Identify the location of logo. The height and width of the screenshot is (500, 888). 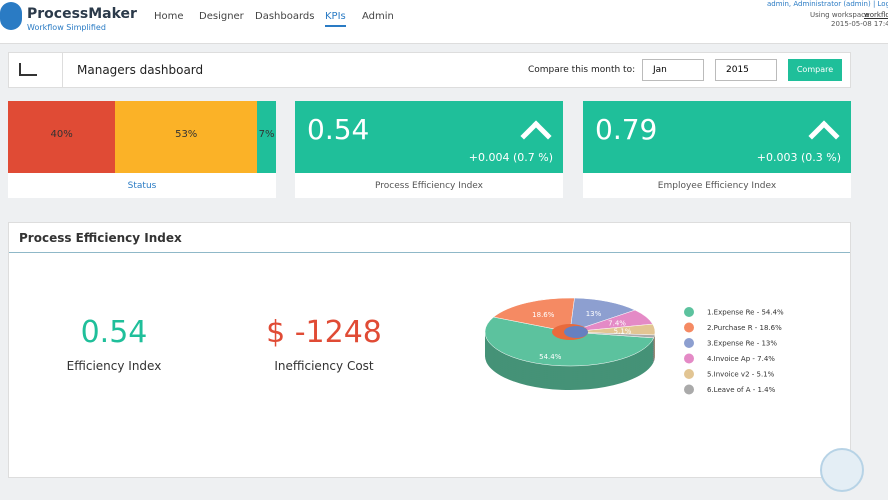
(11, 16).